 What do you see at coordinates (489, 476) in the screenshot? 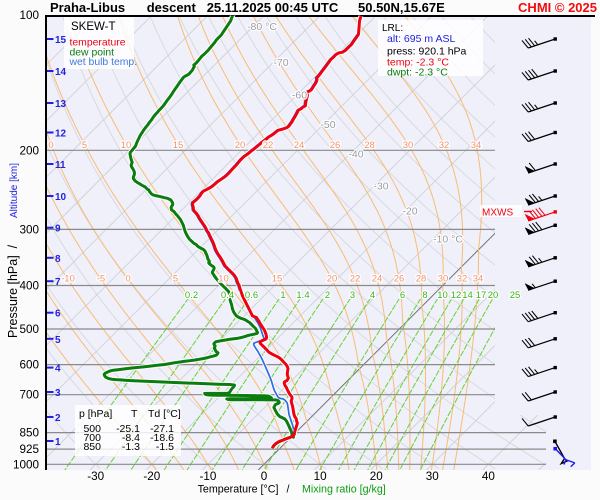
I see `svg-text: 40` at bounding box center [489, 476].